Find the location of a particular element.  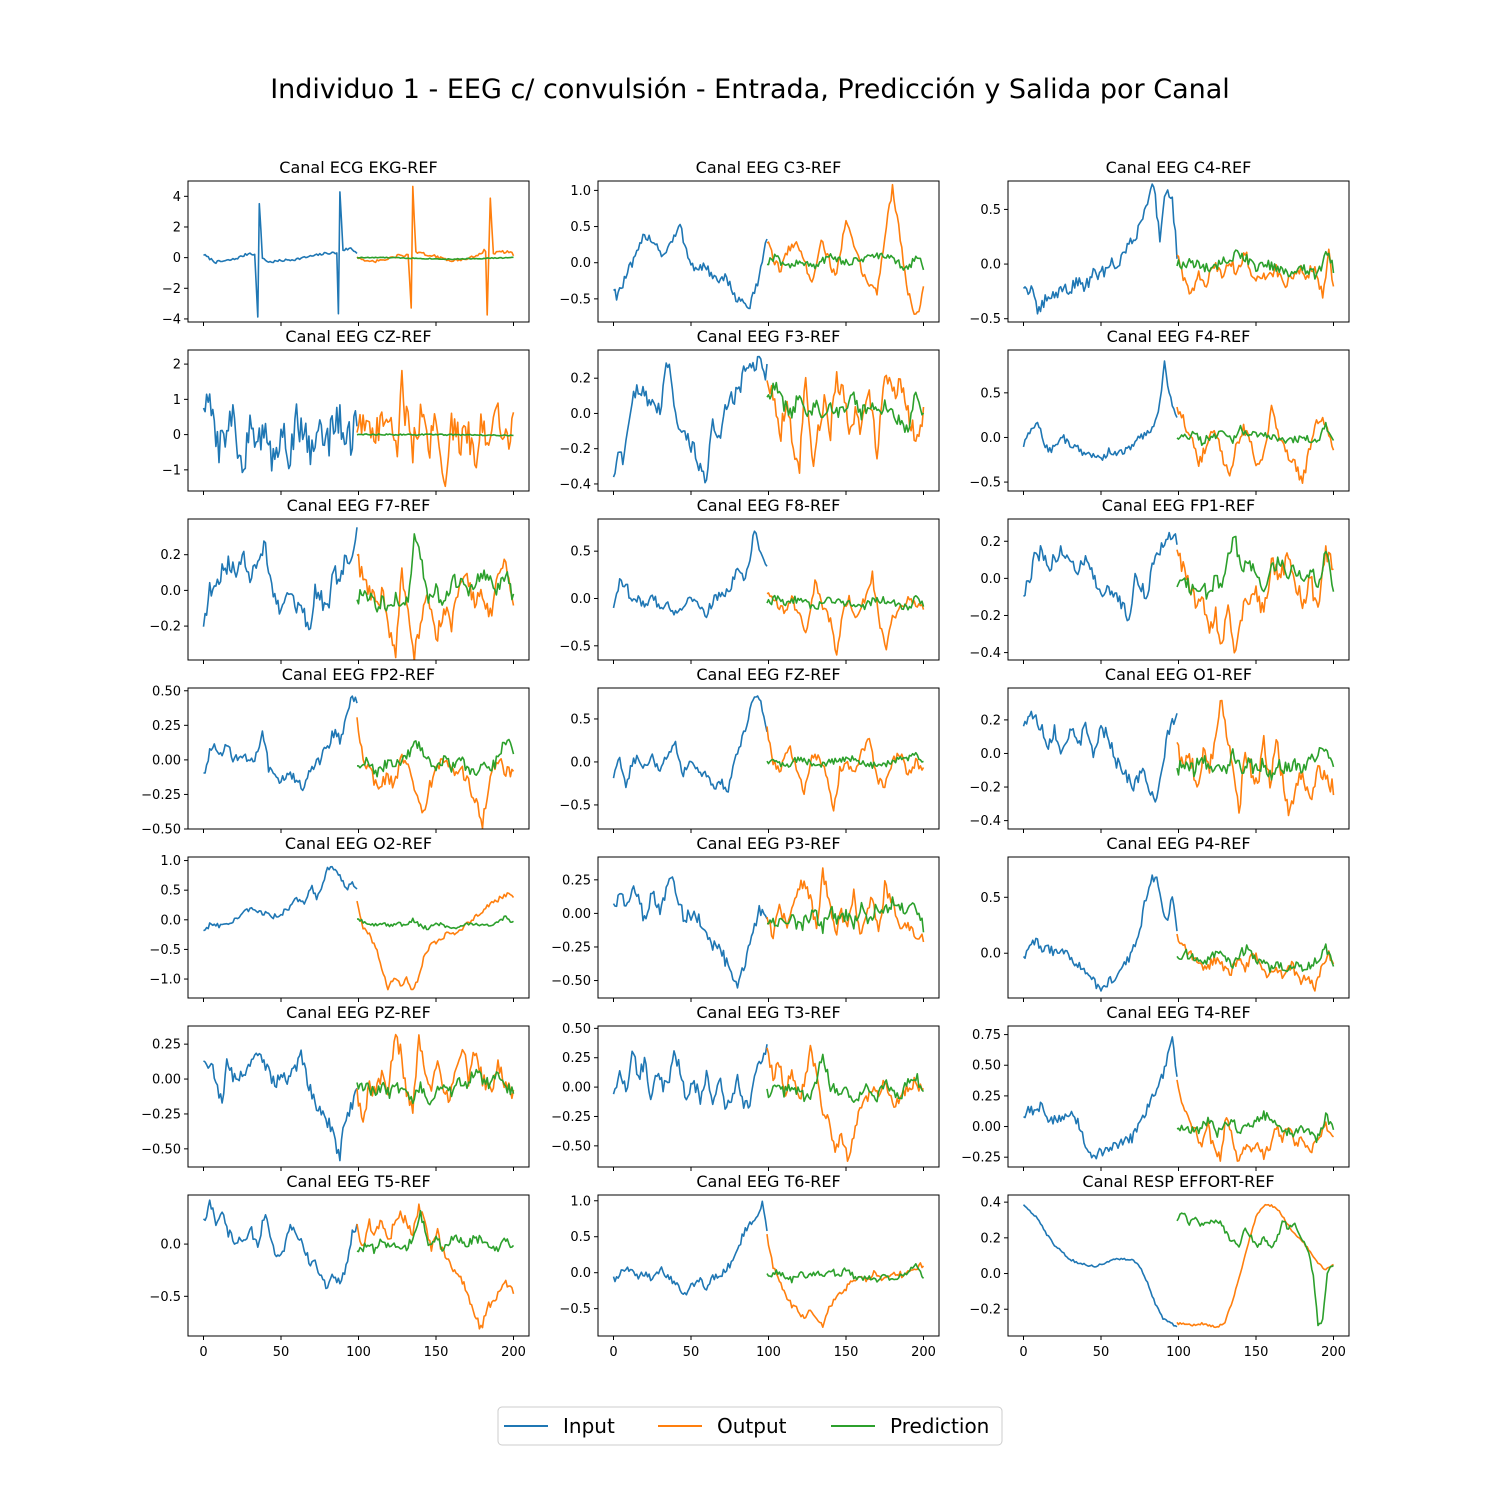

x-tick-label: 100 is located at coordinates (1178, 1352).